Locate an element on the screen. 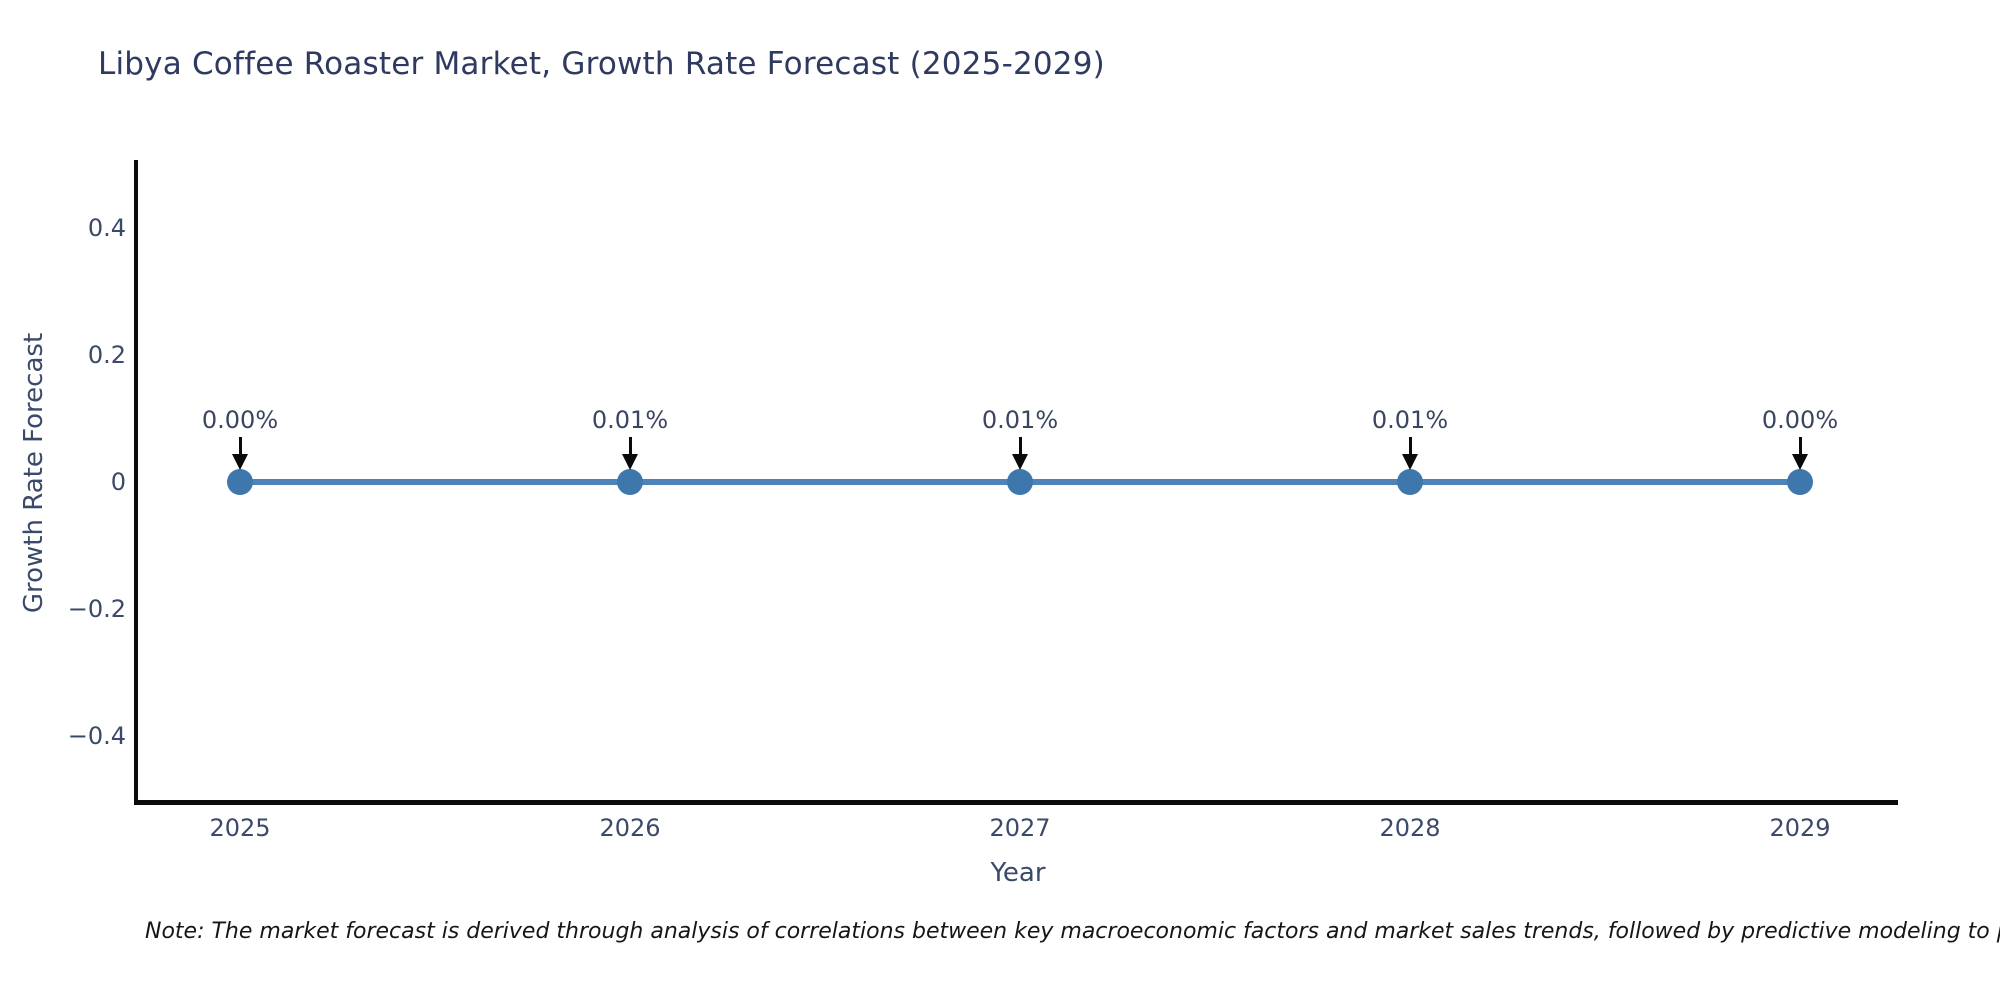  y-tick-label: 0.2 is located at coordinates (106, 355).